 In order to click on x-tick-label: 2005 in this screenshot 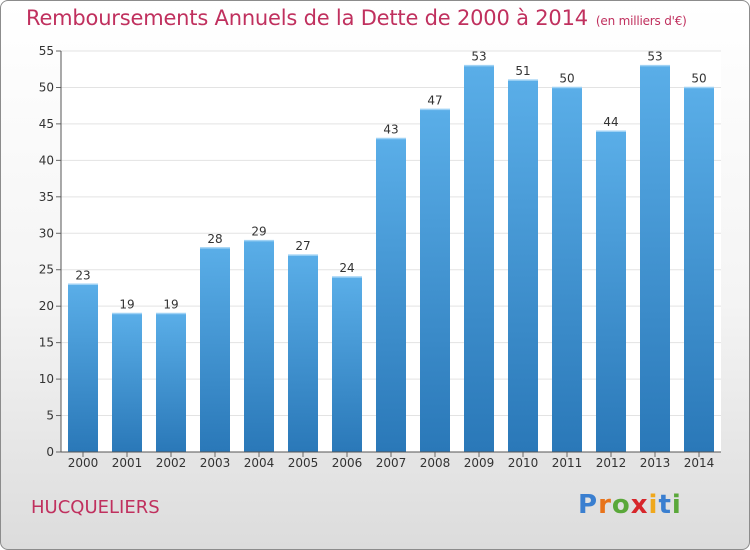, I will do `click(303, 463)`.